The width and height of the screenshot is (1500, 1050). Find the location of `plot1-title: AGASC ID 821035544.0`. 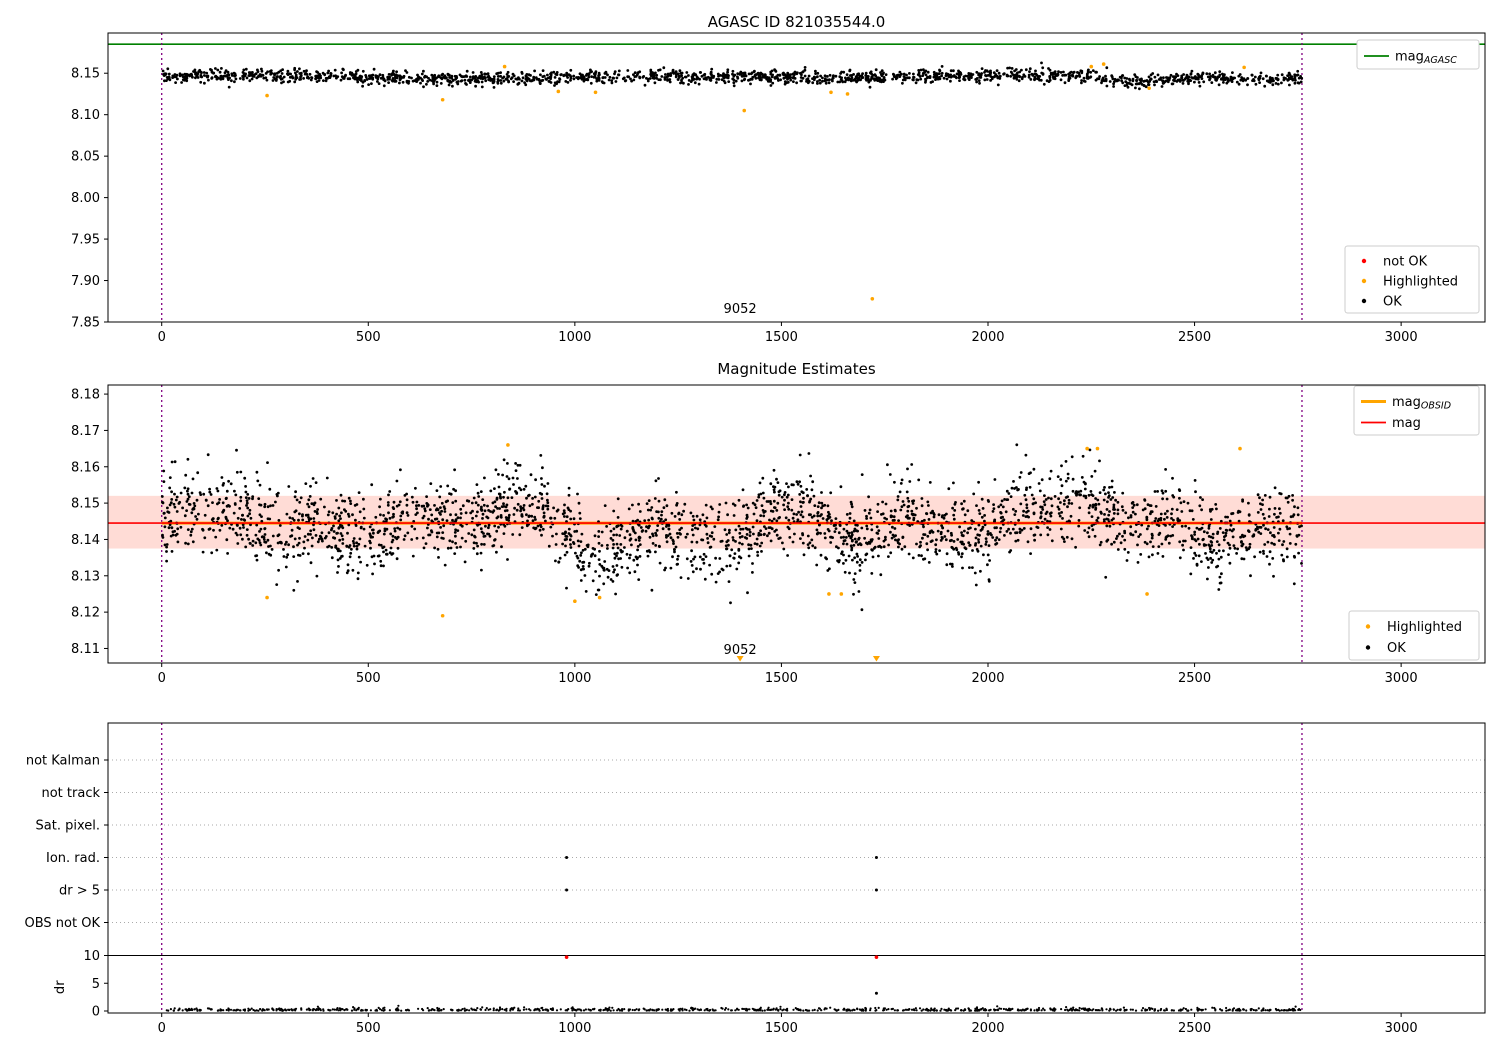

plot1-title: AGASC ID 821035544.0 is located at coordinates (796, 22).